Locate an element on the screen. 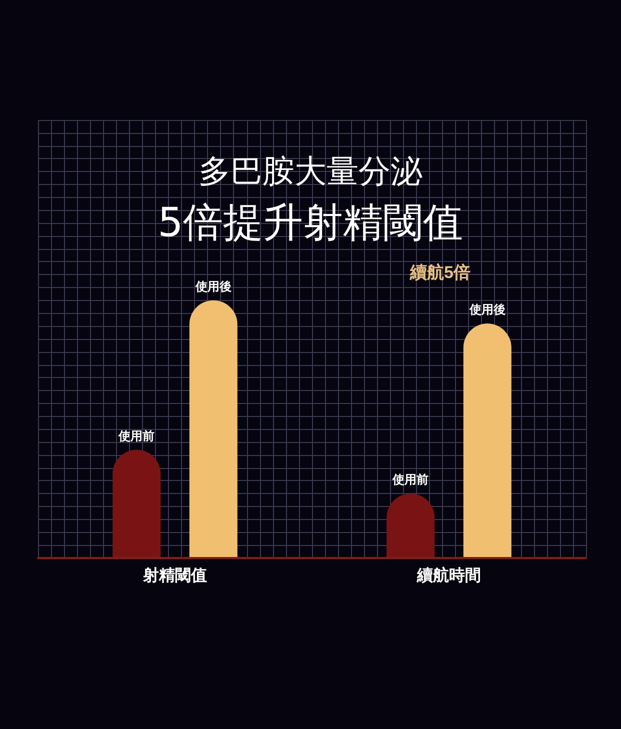 This screenshot has width=621, height=729. chart-subtitle: 5倍提升射精閾值 is located at coordinates (311, 223).